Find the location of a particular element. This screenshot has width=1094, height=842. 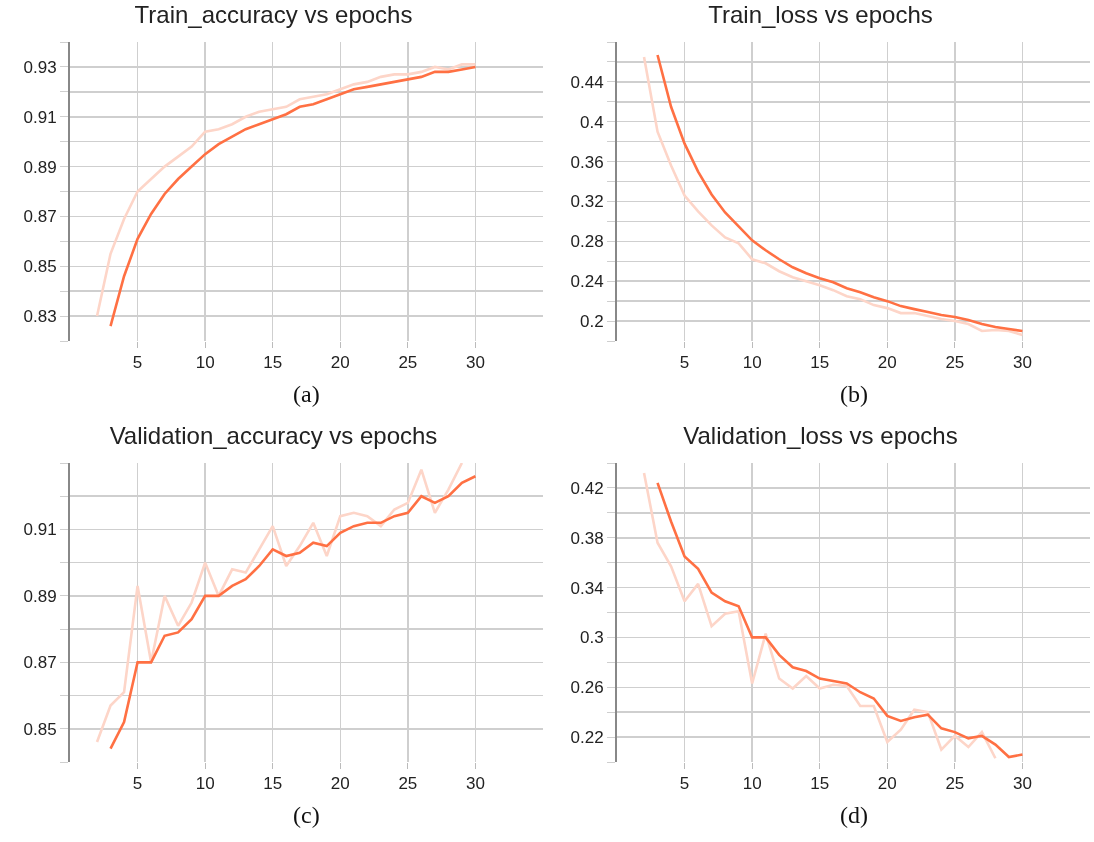

y-tick-label: 0.34 is located at coordinates (587, 588).